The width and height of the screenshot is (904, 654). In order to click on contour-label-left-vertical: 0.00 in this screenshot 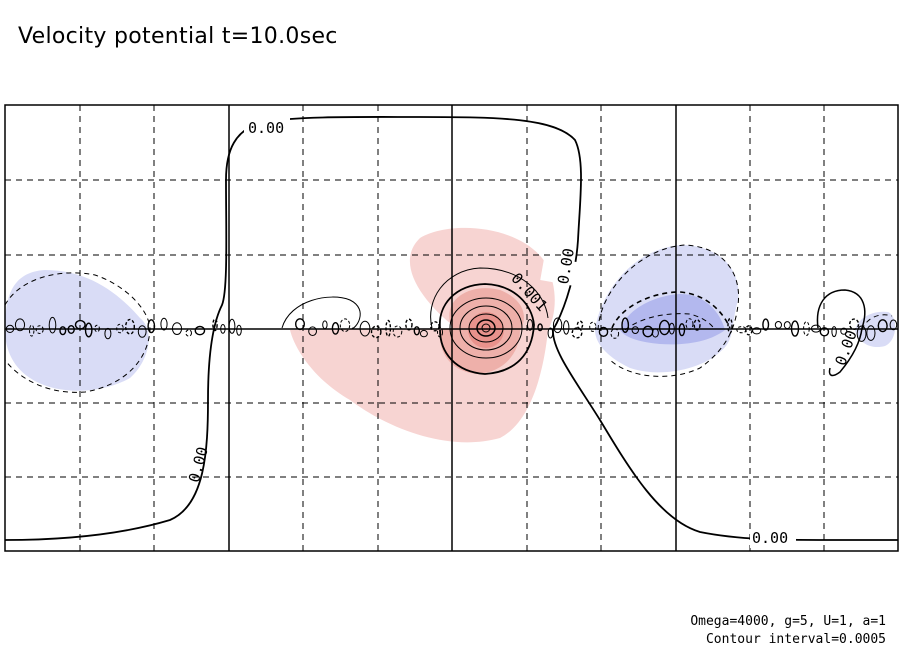, I will do `click(198, 465)`.